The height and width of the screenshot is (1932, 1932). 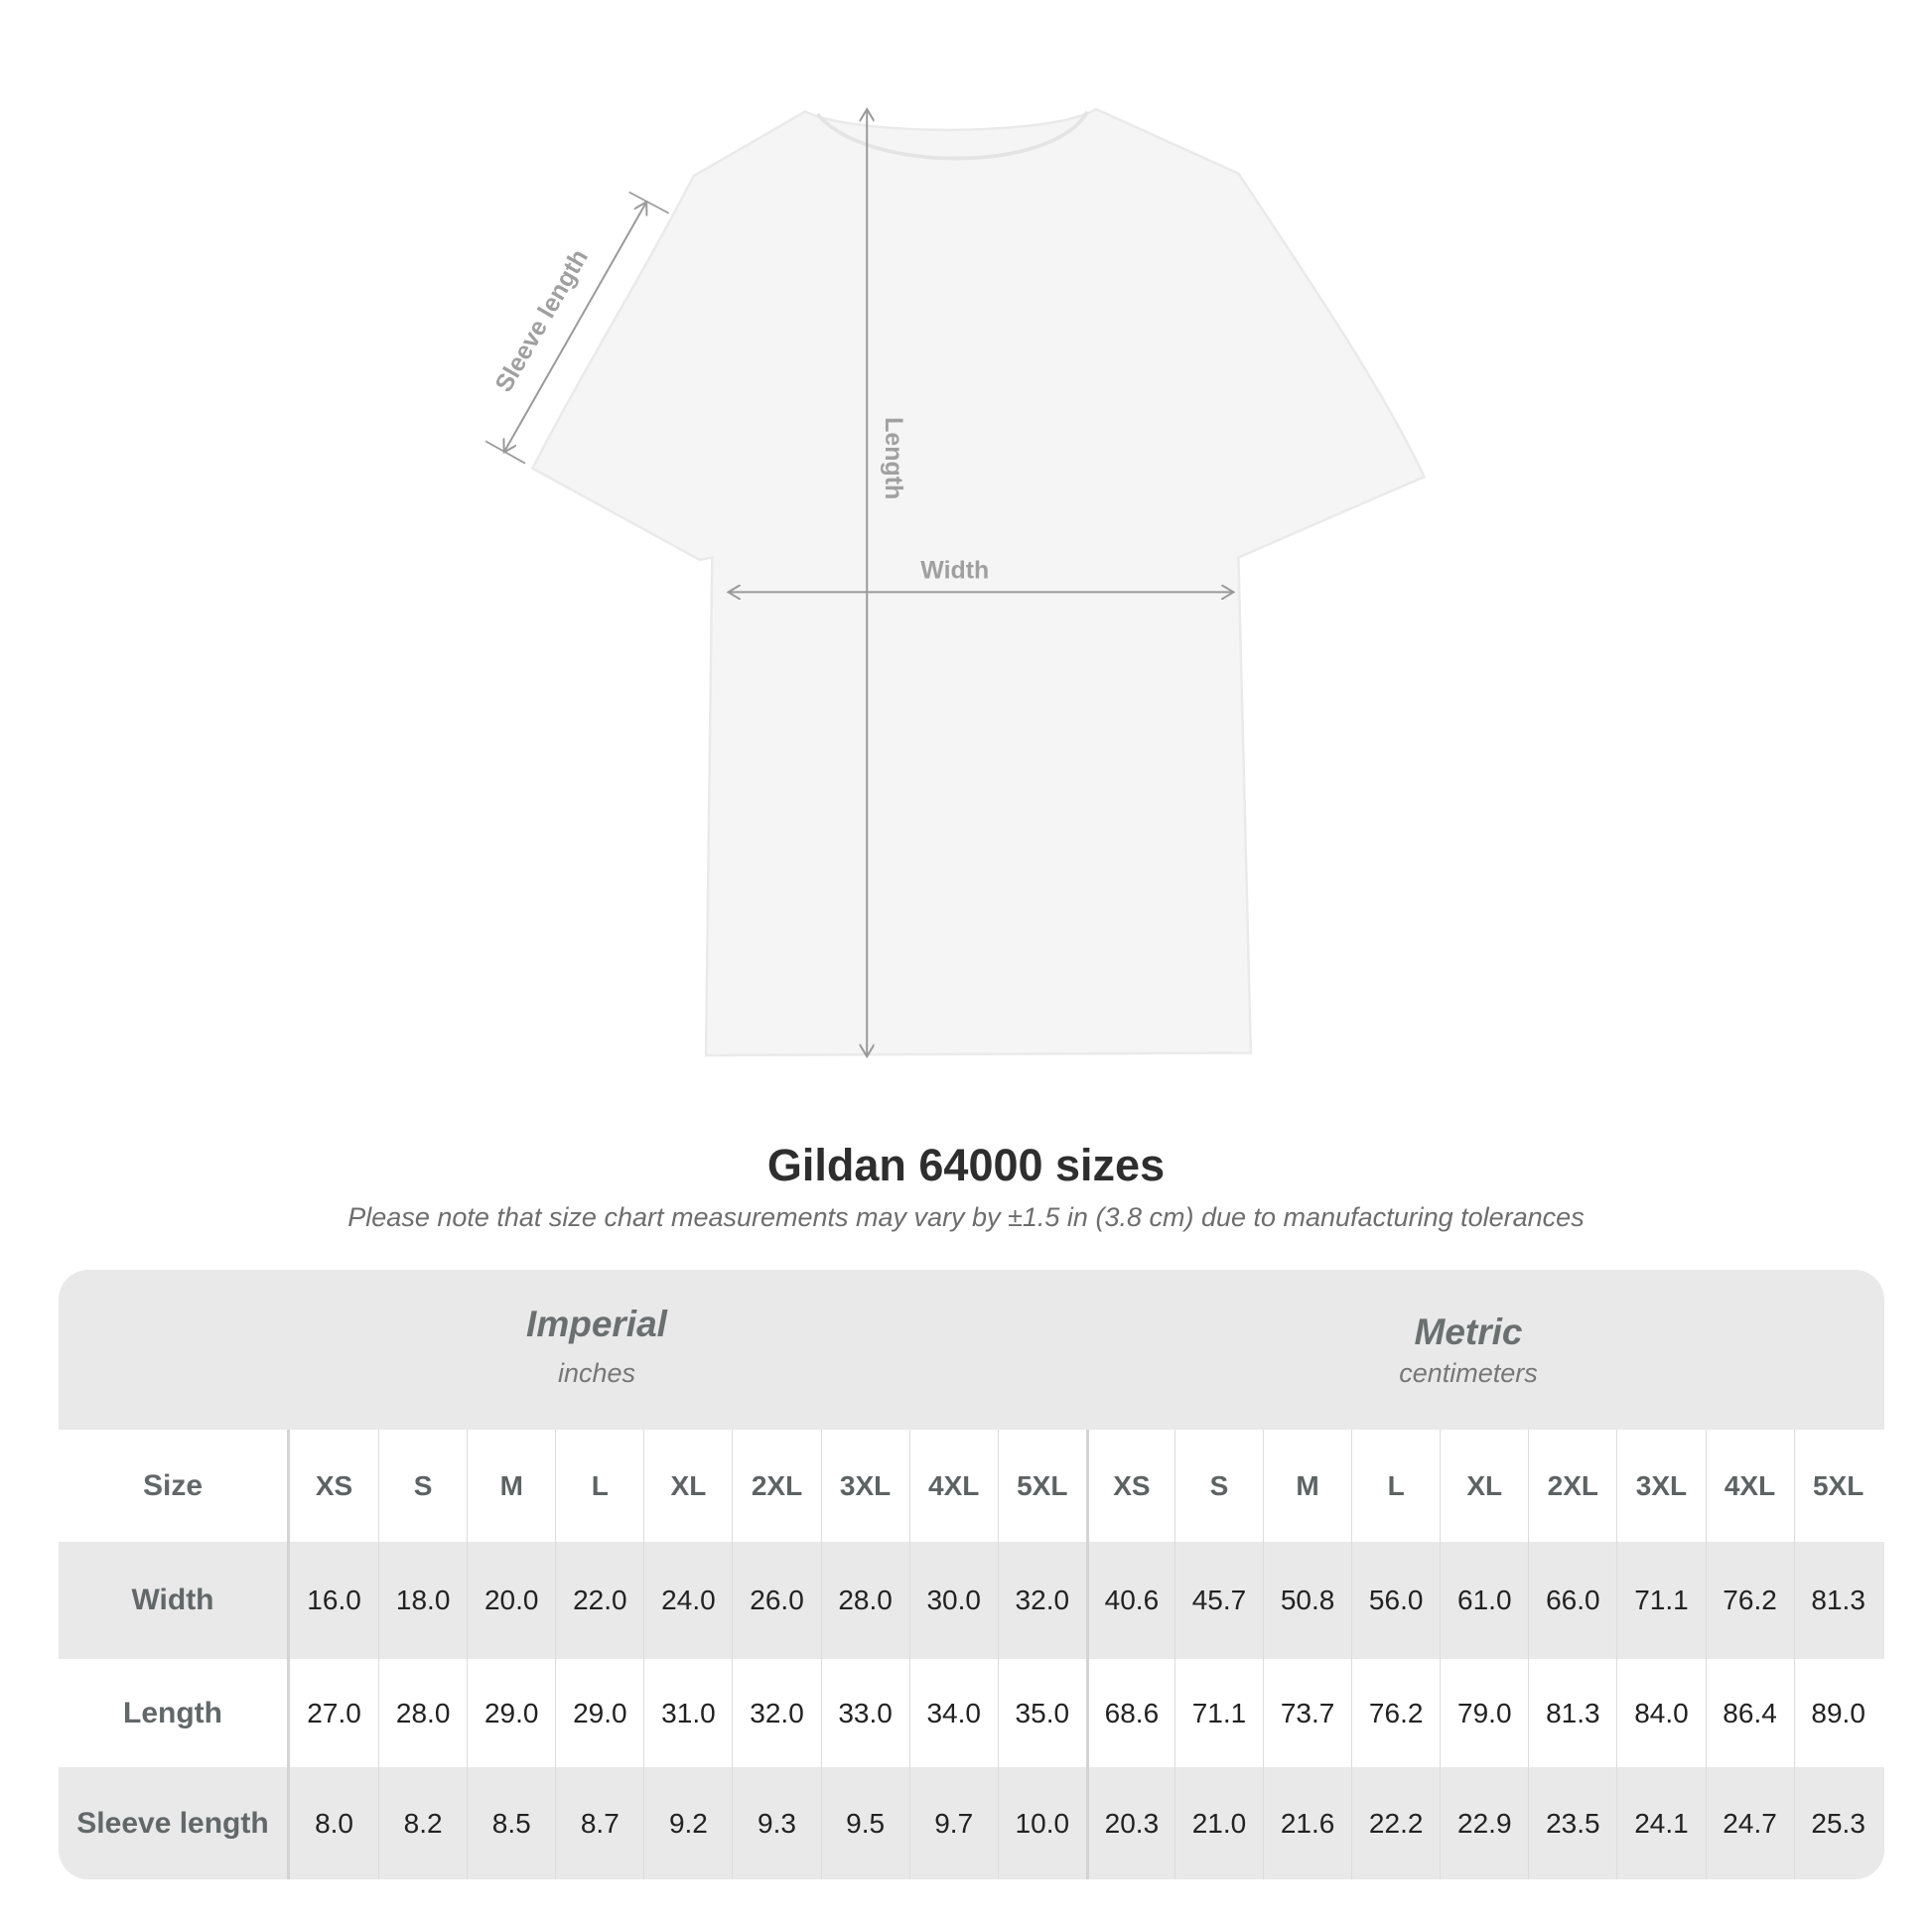 I want to click on sleeve-arrow, so click(x=575, y=327).